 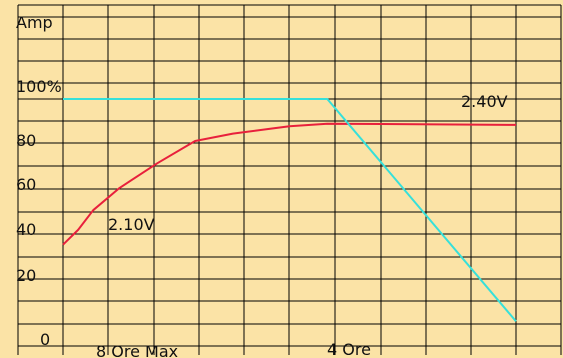 I want to click on series-label: 2.10V, so click(x=131, y=224).